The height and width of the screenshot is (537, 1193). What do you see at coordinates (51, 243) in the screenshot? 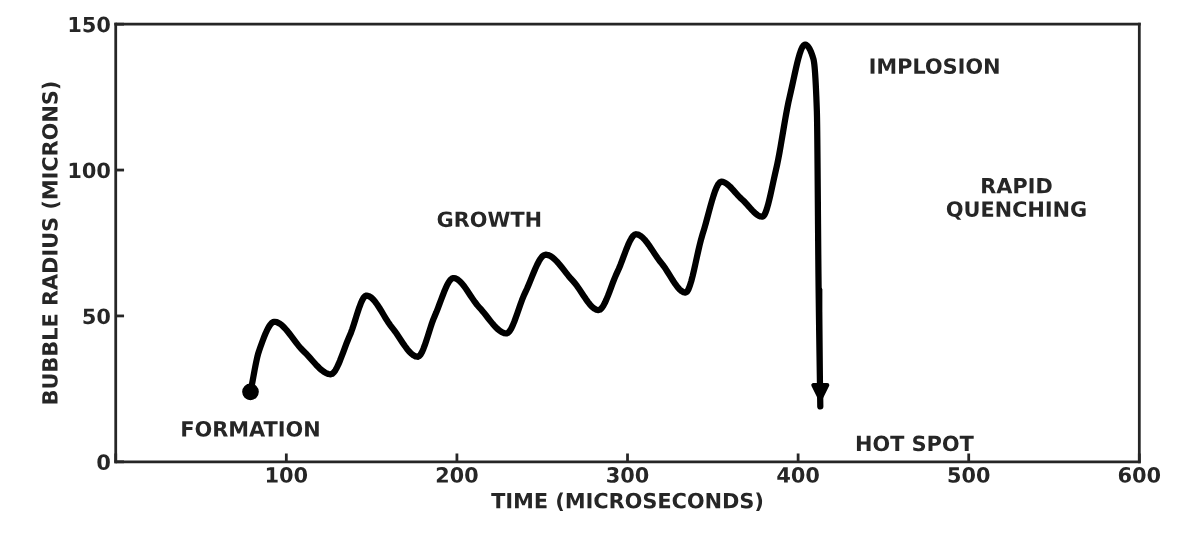
I see `y-axis-title: BUBBLE RADIUS (MICRONS)` at bounding box center [51, 243].